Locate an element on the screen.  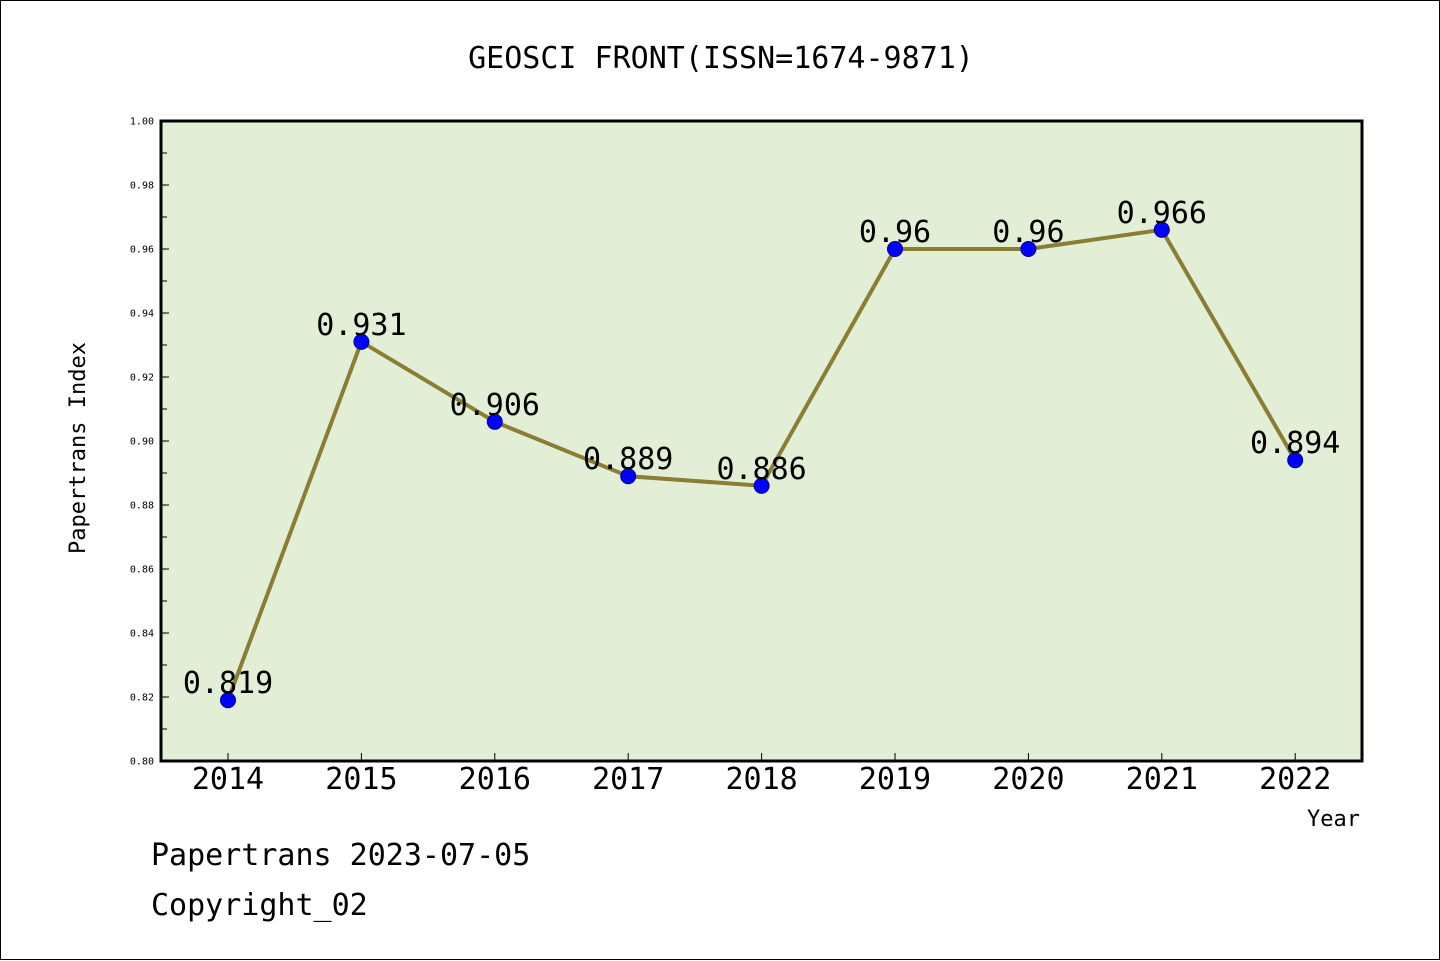
y-tick-label: 0.88 is located at coordinates (142, 506).